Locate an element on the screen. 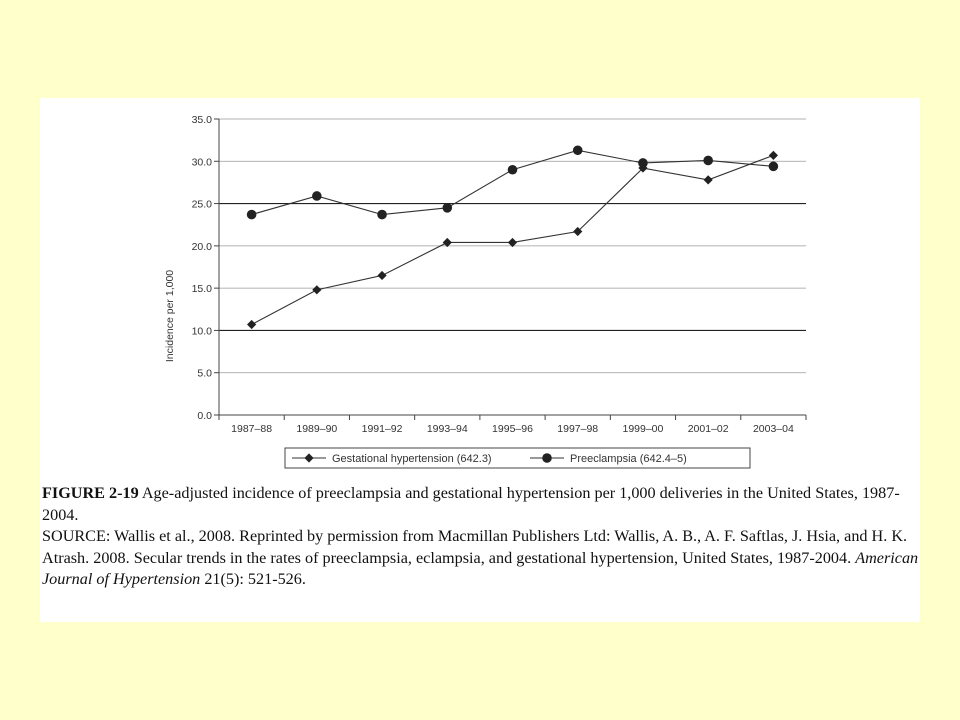 Image resolution: width=960 pixels, height=720 pixels. legend-label: Gestational hypertension (642.3) is located at coordinates (412, 459).